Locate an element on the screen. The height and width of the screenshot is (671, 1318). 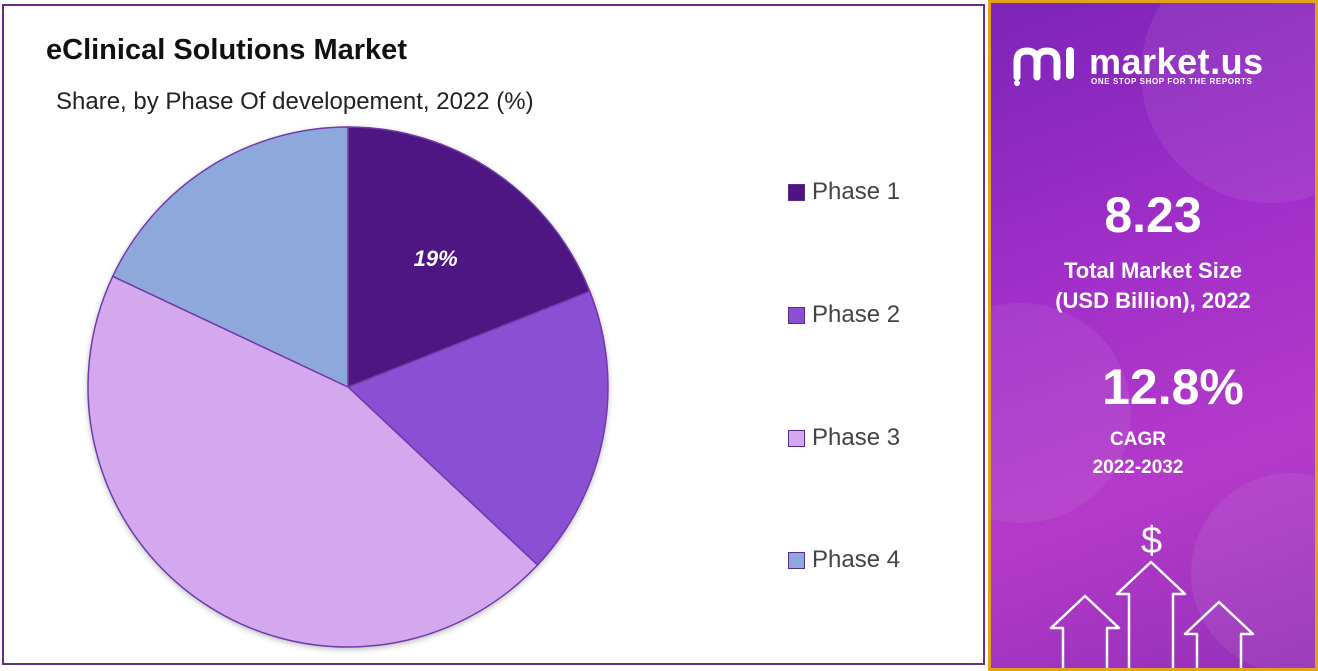
legend-item-phase-2: Phase 2 is located at coordinates (844, 315).